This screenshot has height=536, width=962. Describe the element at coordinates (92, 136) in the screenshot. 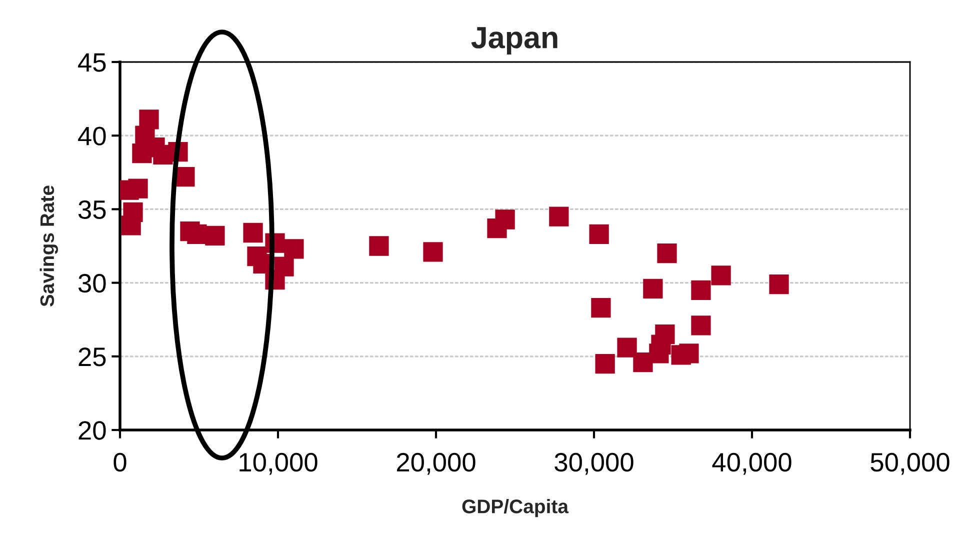

I see `y-tick-label: 40` at that location.